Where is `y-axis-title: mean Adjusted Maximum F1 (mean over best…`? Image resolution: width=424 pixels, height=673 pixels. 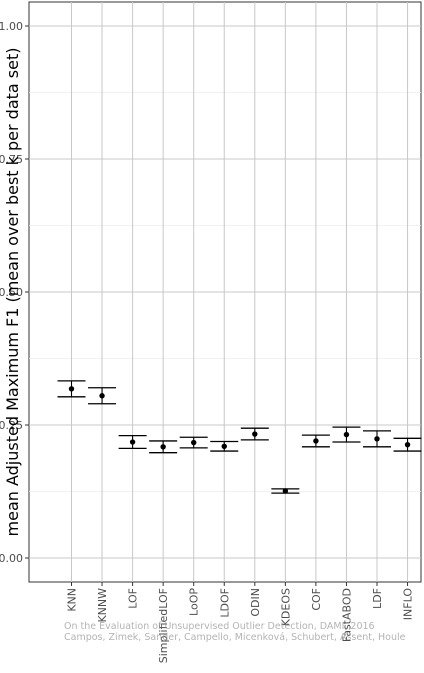
y-axis-title: mean Adjusted Maximum F1 (mean over best… is located at coordinates (12, 292).